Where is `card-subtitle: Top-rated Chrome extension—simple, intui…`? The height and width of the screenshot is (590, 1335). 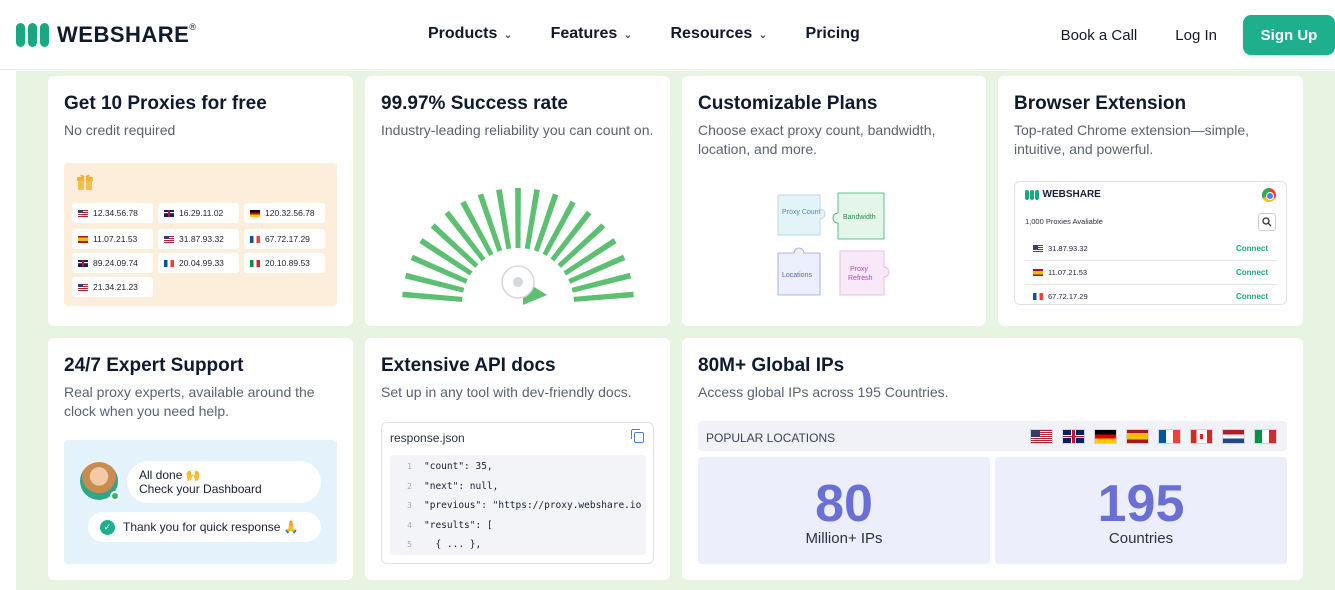
card-subtitle: Top-rated Chrome extension—simple, intui… is located at coordinates (1131, 139).